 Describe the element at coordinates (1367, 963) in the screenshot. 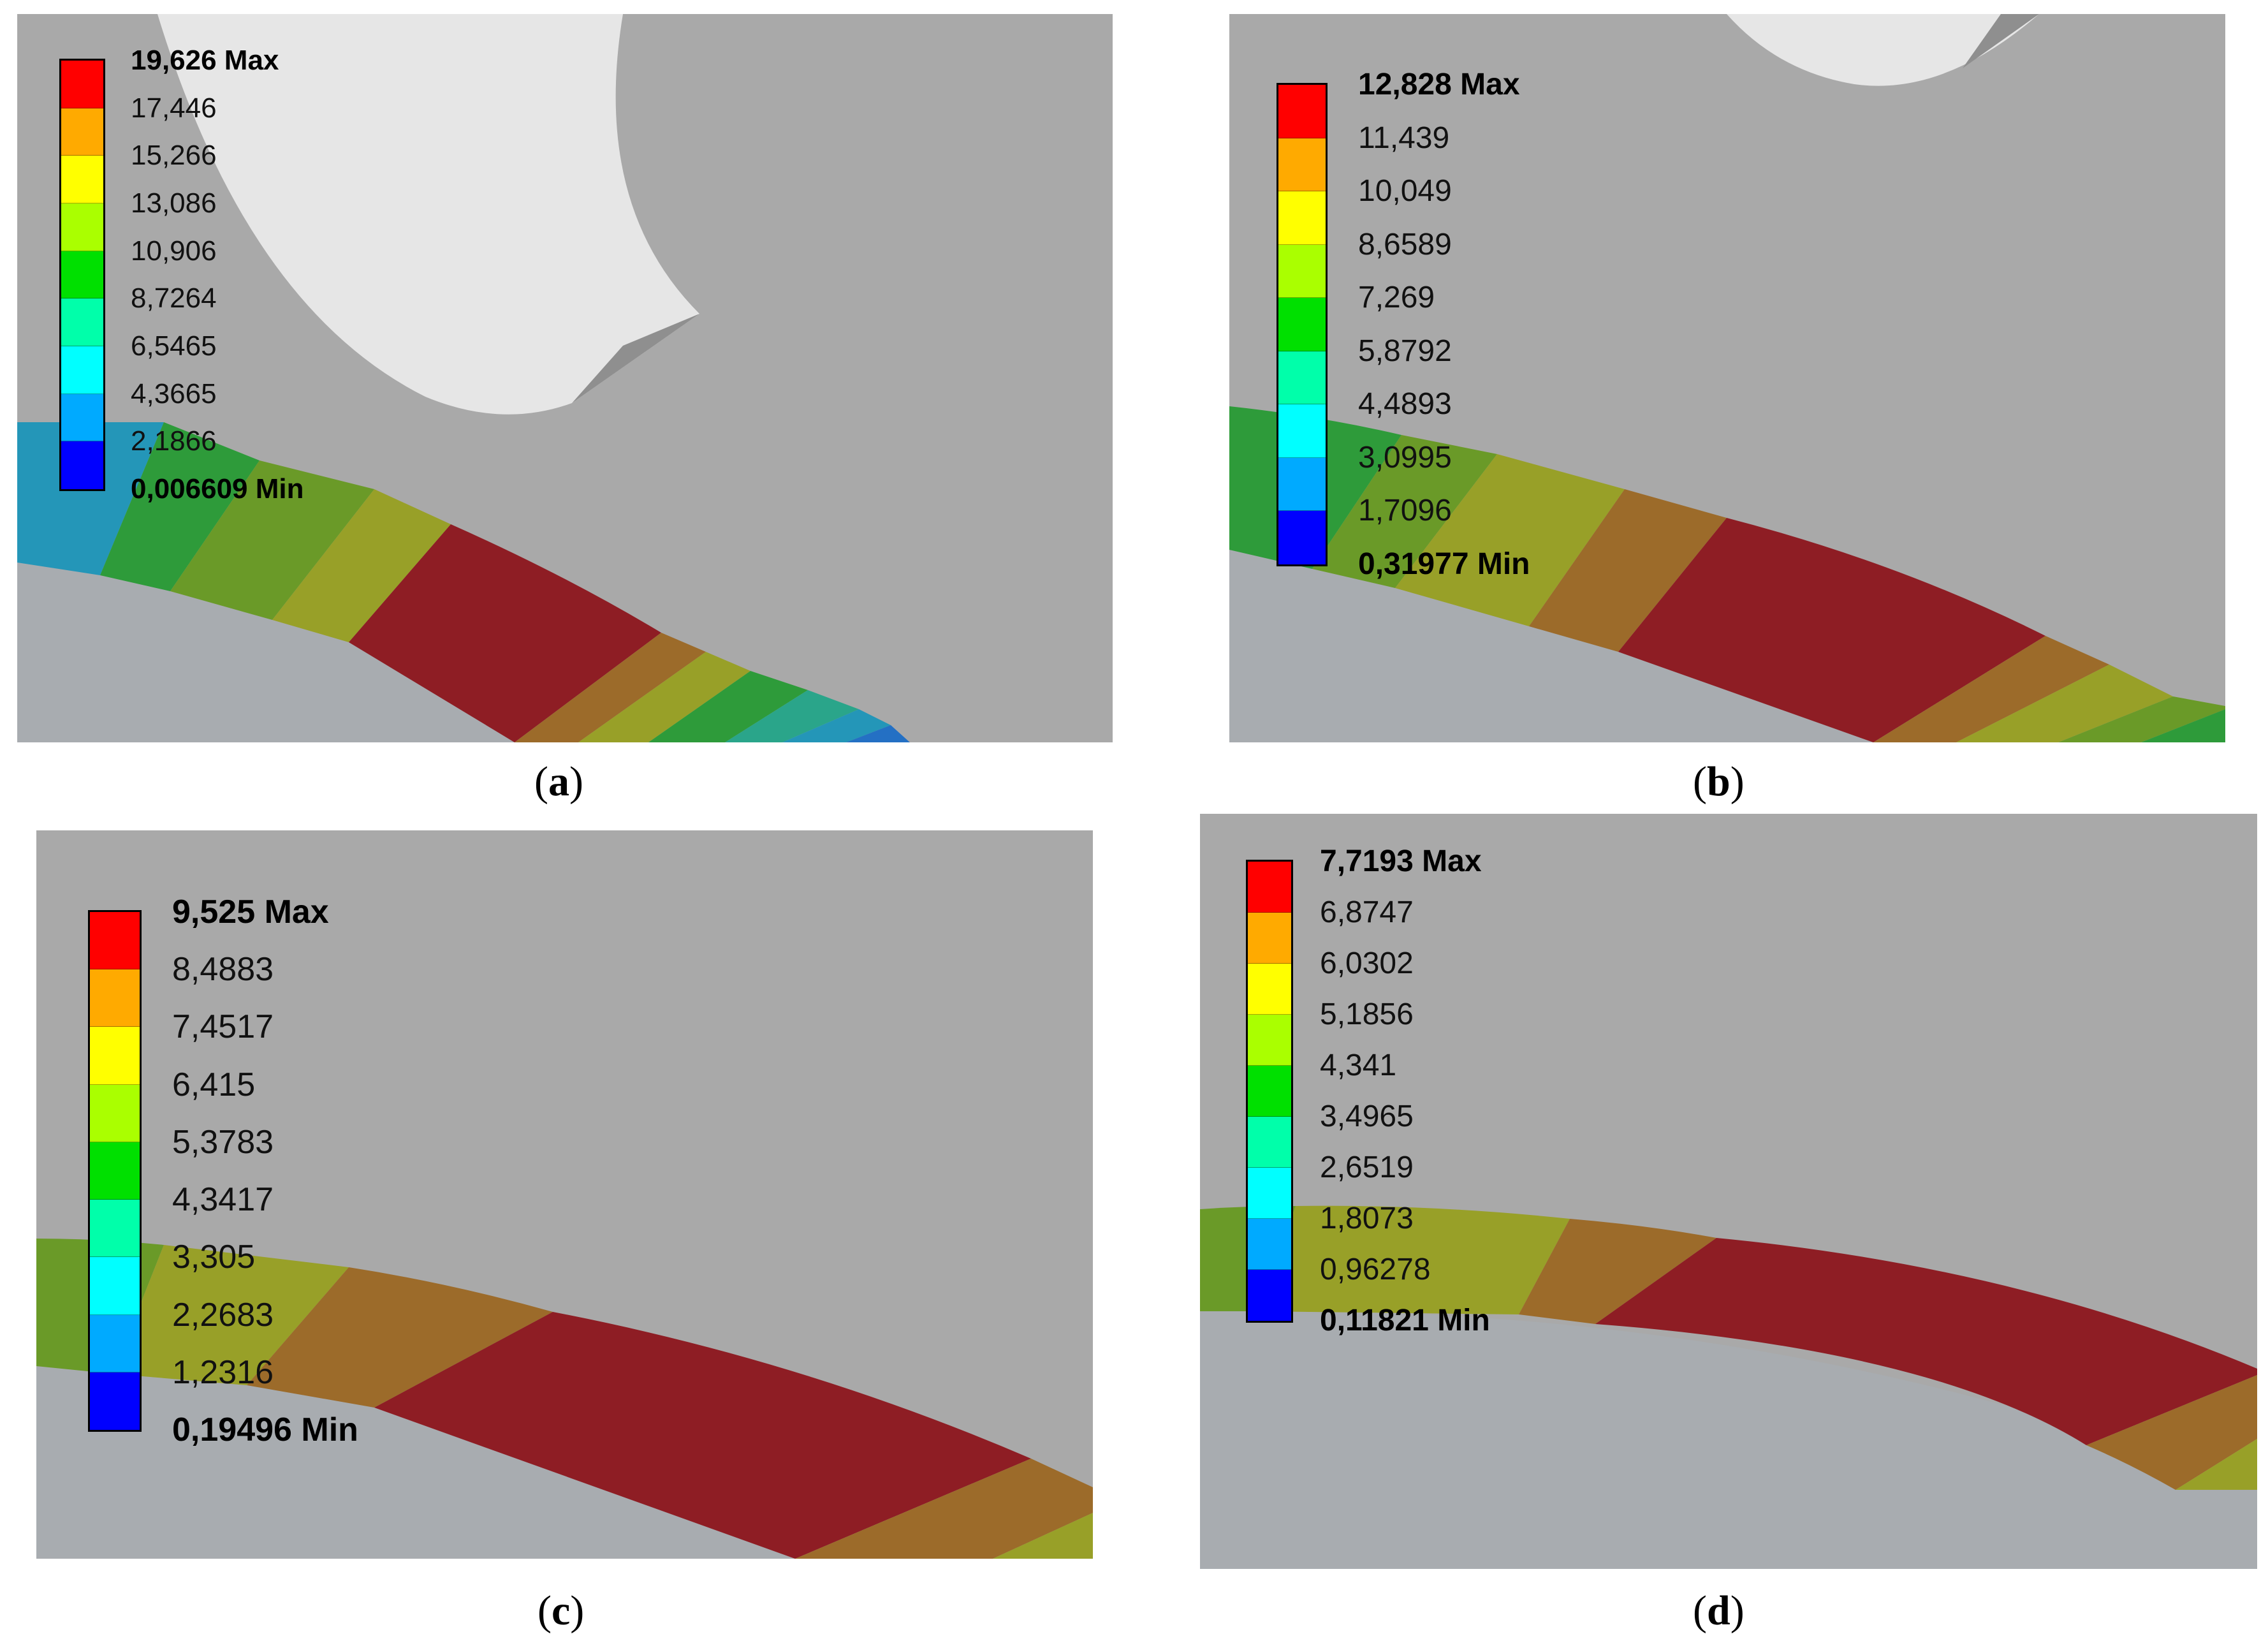

I see `legend-value-label: 6,0302` at that location.